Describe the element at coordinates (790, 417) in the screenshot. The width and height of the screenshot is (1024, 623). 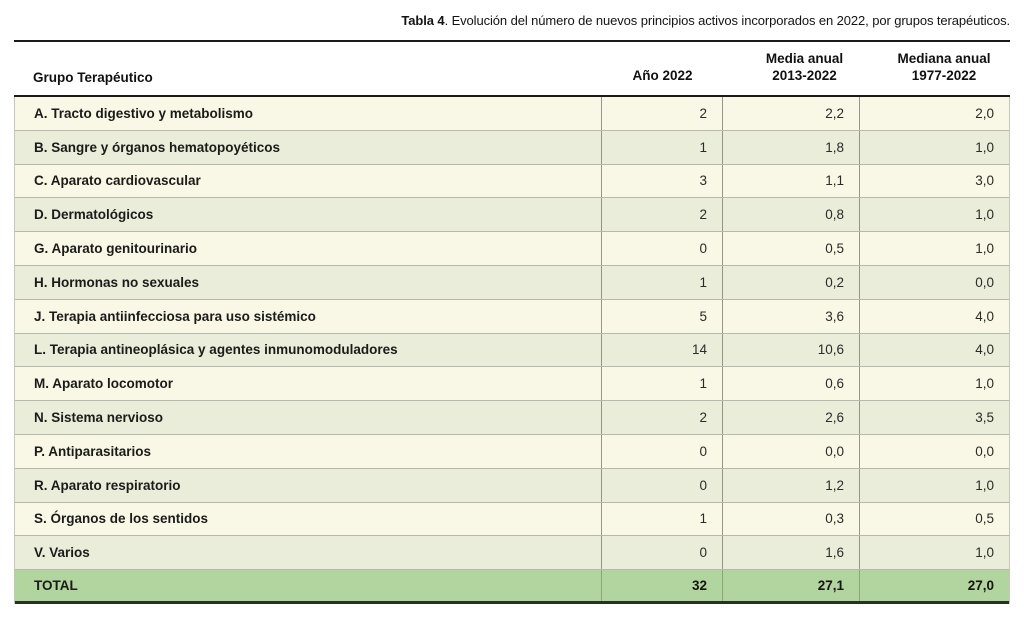
I see `cell-media-anual: 2,6` at that location.